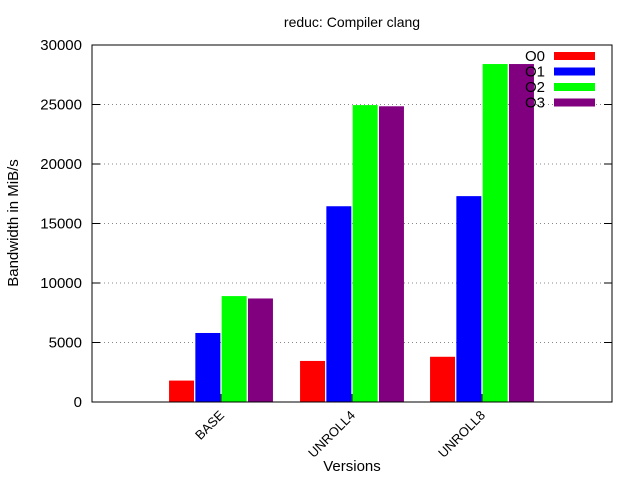 The width and height of the screenshot is (640, 480). What do you see at coordinates (365, 253) in the screenshot?
I see `bar-o2-unroll4` at bounding box center [365, 253].